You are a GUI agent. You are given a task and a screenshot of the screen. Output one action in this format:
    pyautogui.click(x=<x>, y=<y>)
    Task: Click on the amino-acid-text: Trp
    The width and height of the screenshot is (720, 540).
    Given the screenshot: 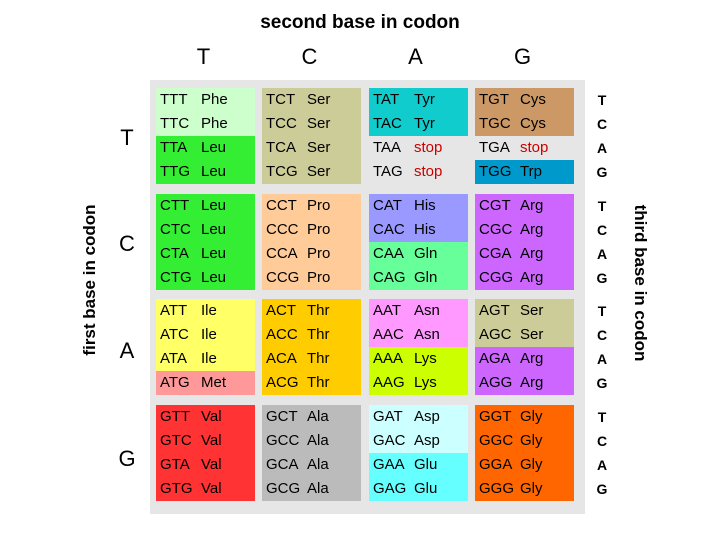 What is the action you would take?
    pyautogui.click(x=531, y=171)
    